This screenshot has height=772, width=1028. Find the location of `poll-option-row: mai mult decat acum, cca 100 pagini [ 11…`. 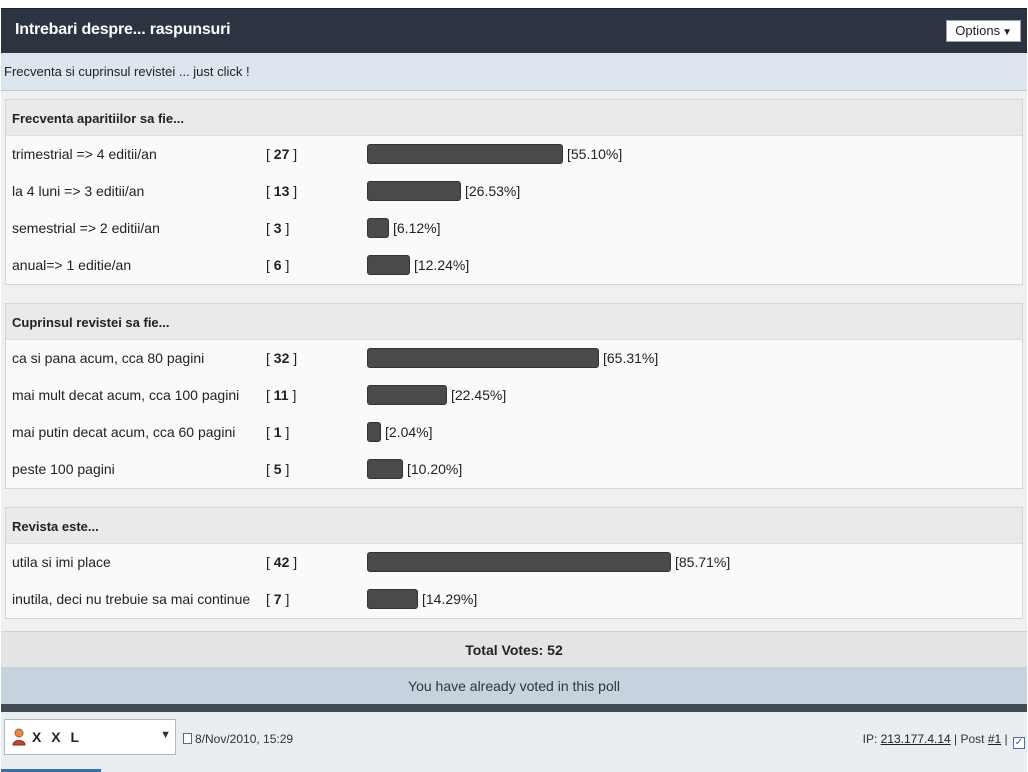

poll-option-row: mai mult decat acum, cca 100 pagini [ 11… is located at coordinates (514, 395).